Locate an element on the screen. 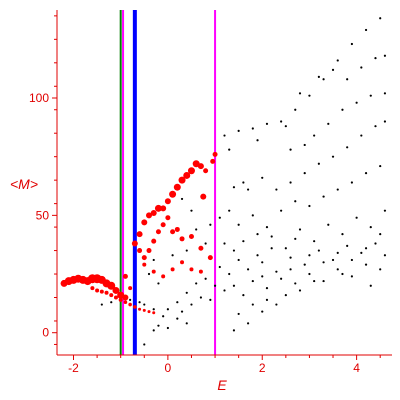  x-tick-label: 0 is located at coordinates (168, 368).